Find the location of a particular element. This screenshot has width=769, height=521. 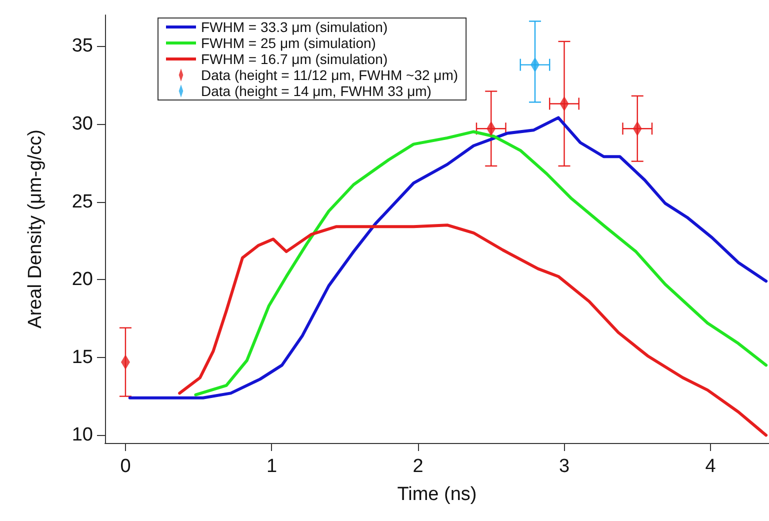

y-tick-label: 30 is located at coordinates (82, 123).